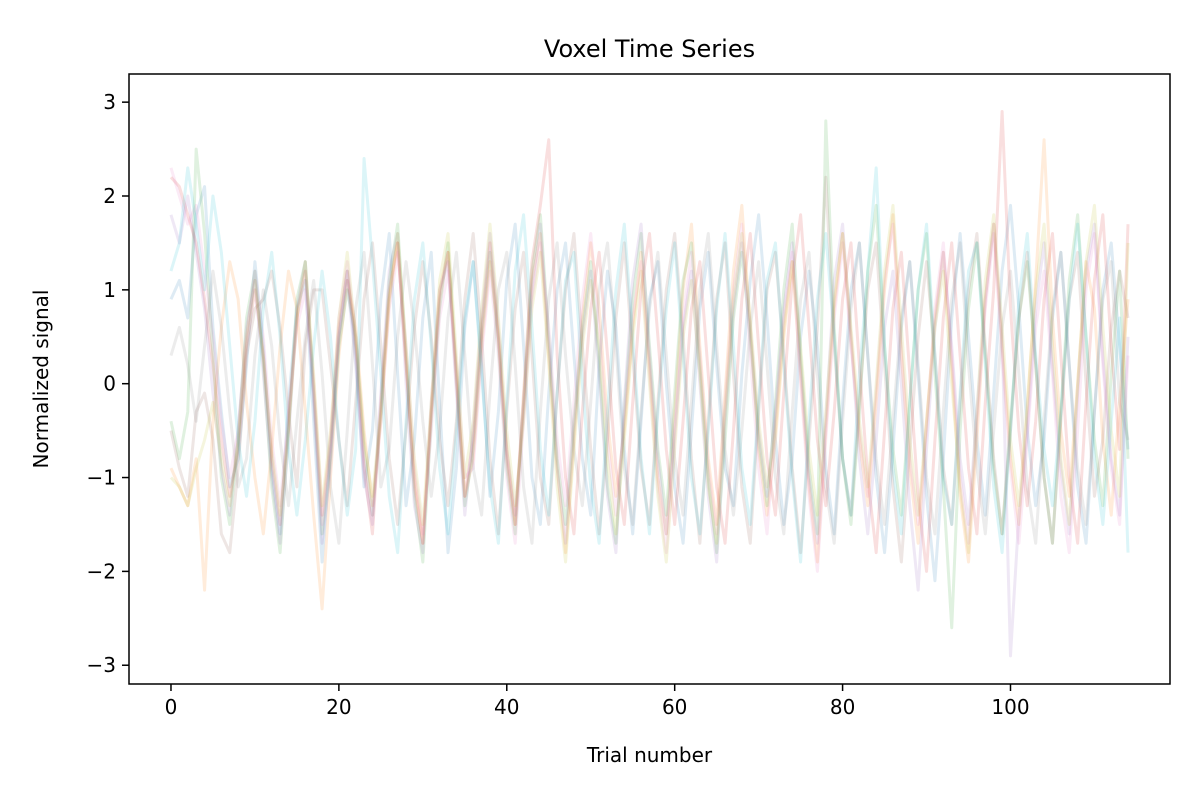 The image size is (1200, 800). What do you see at coordinates (1010, 707) in the screenshot?
I see `x-tick-label: 100` at bounding box center [1010, 707].